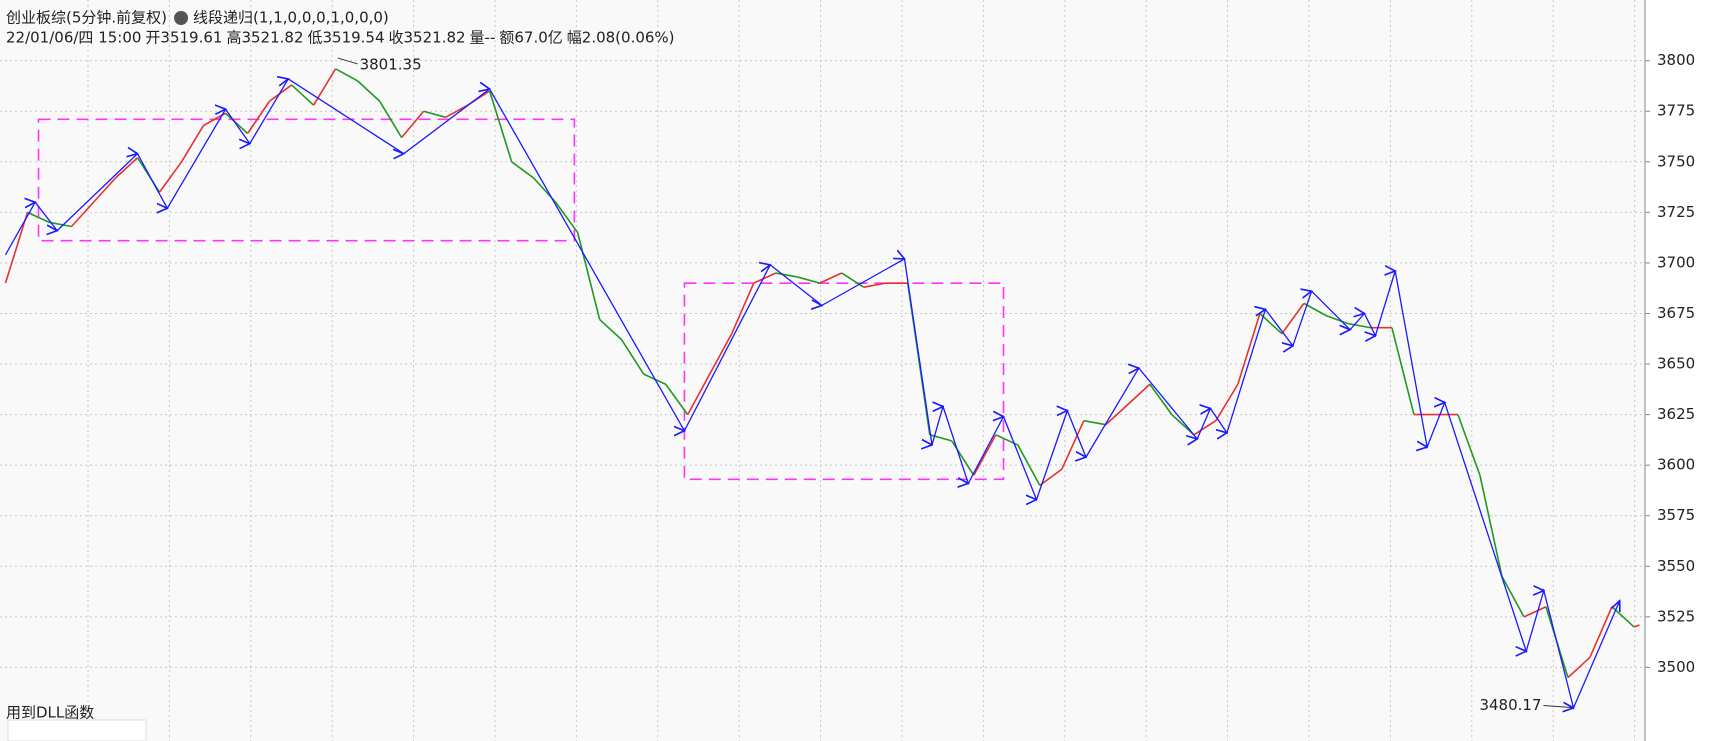  Describe the element at coordinates (1557, 707) in the screenshot. I see `low-pointer` at that location.